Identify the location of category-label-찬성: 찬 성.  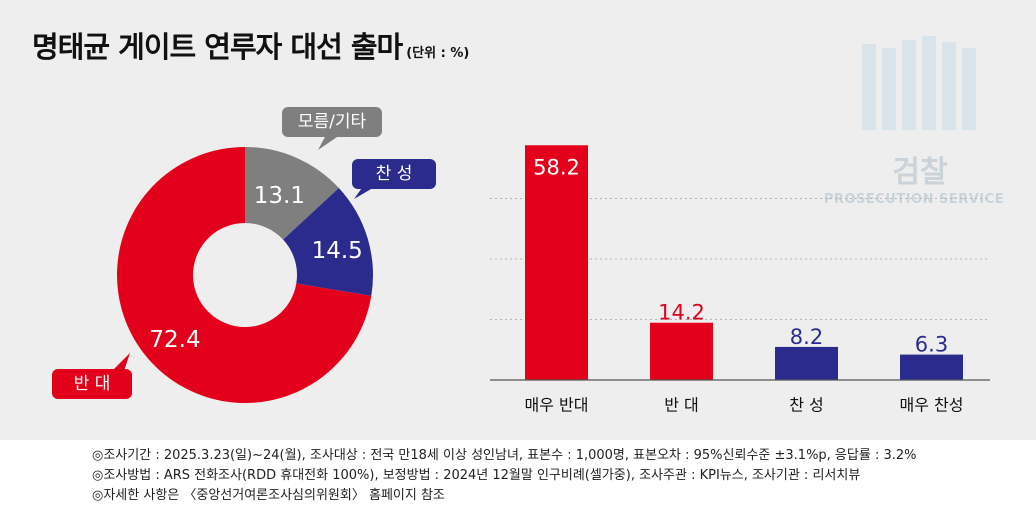
(806, 405).